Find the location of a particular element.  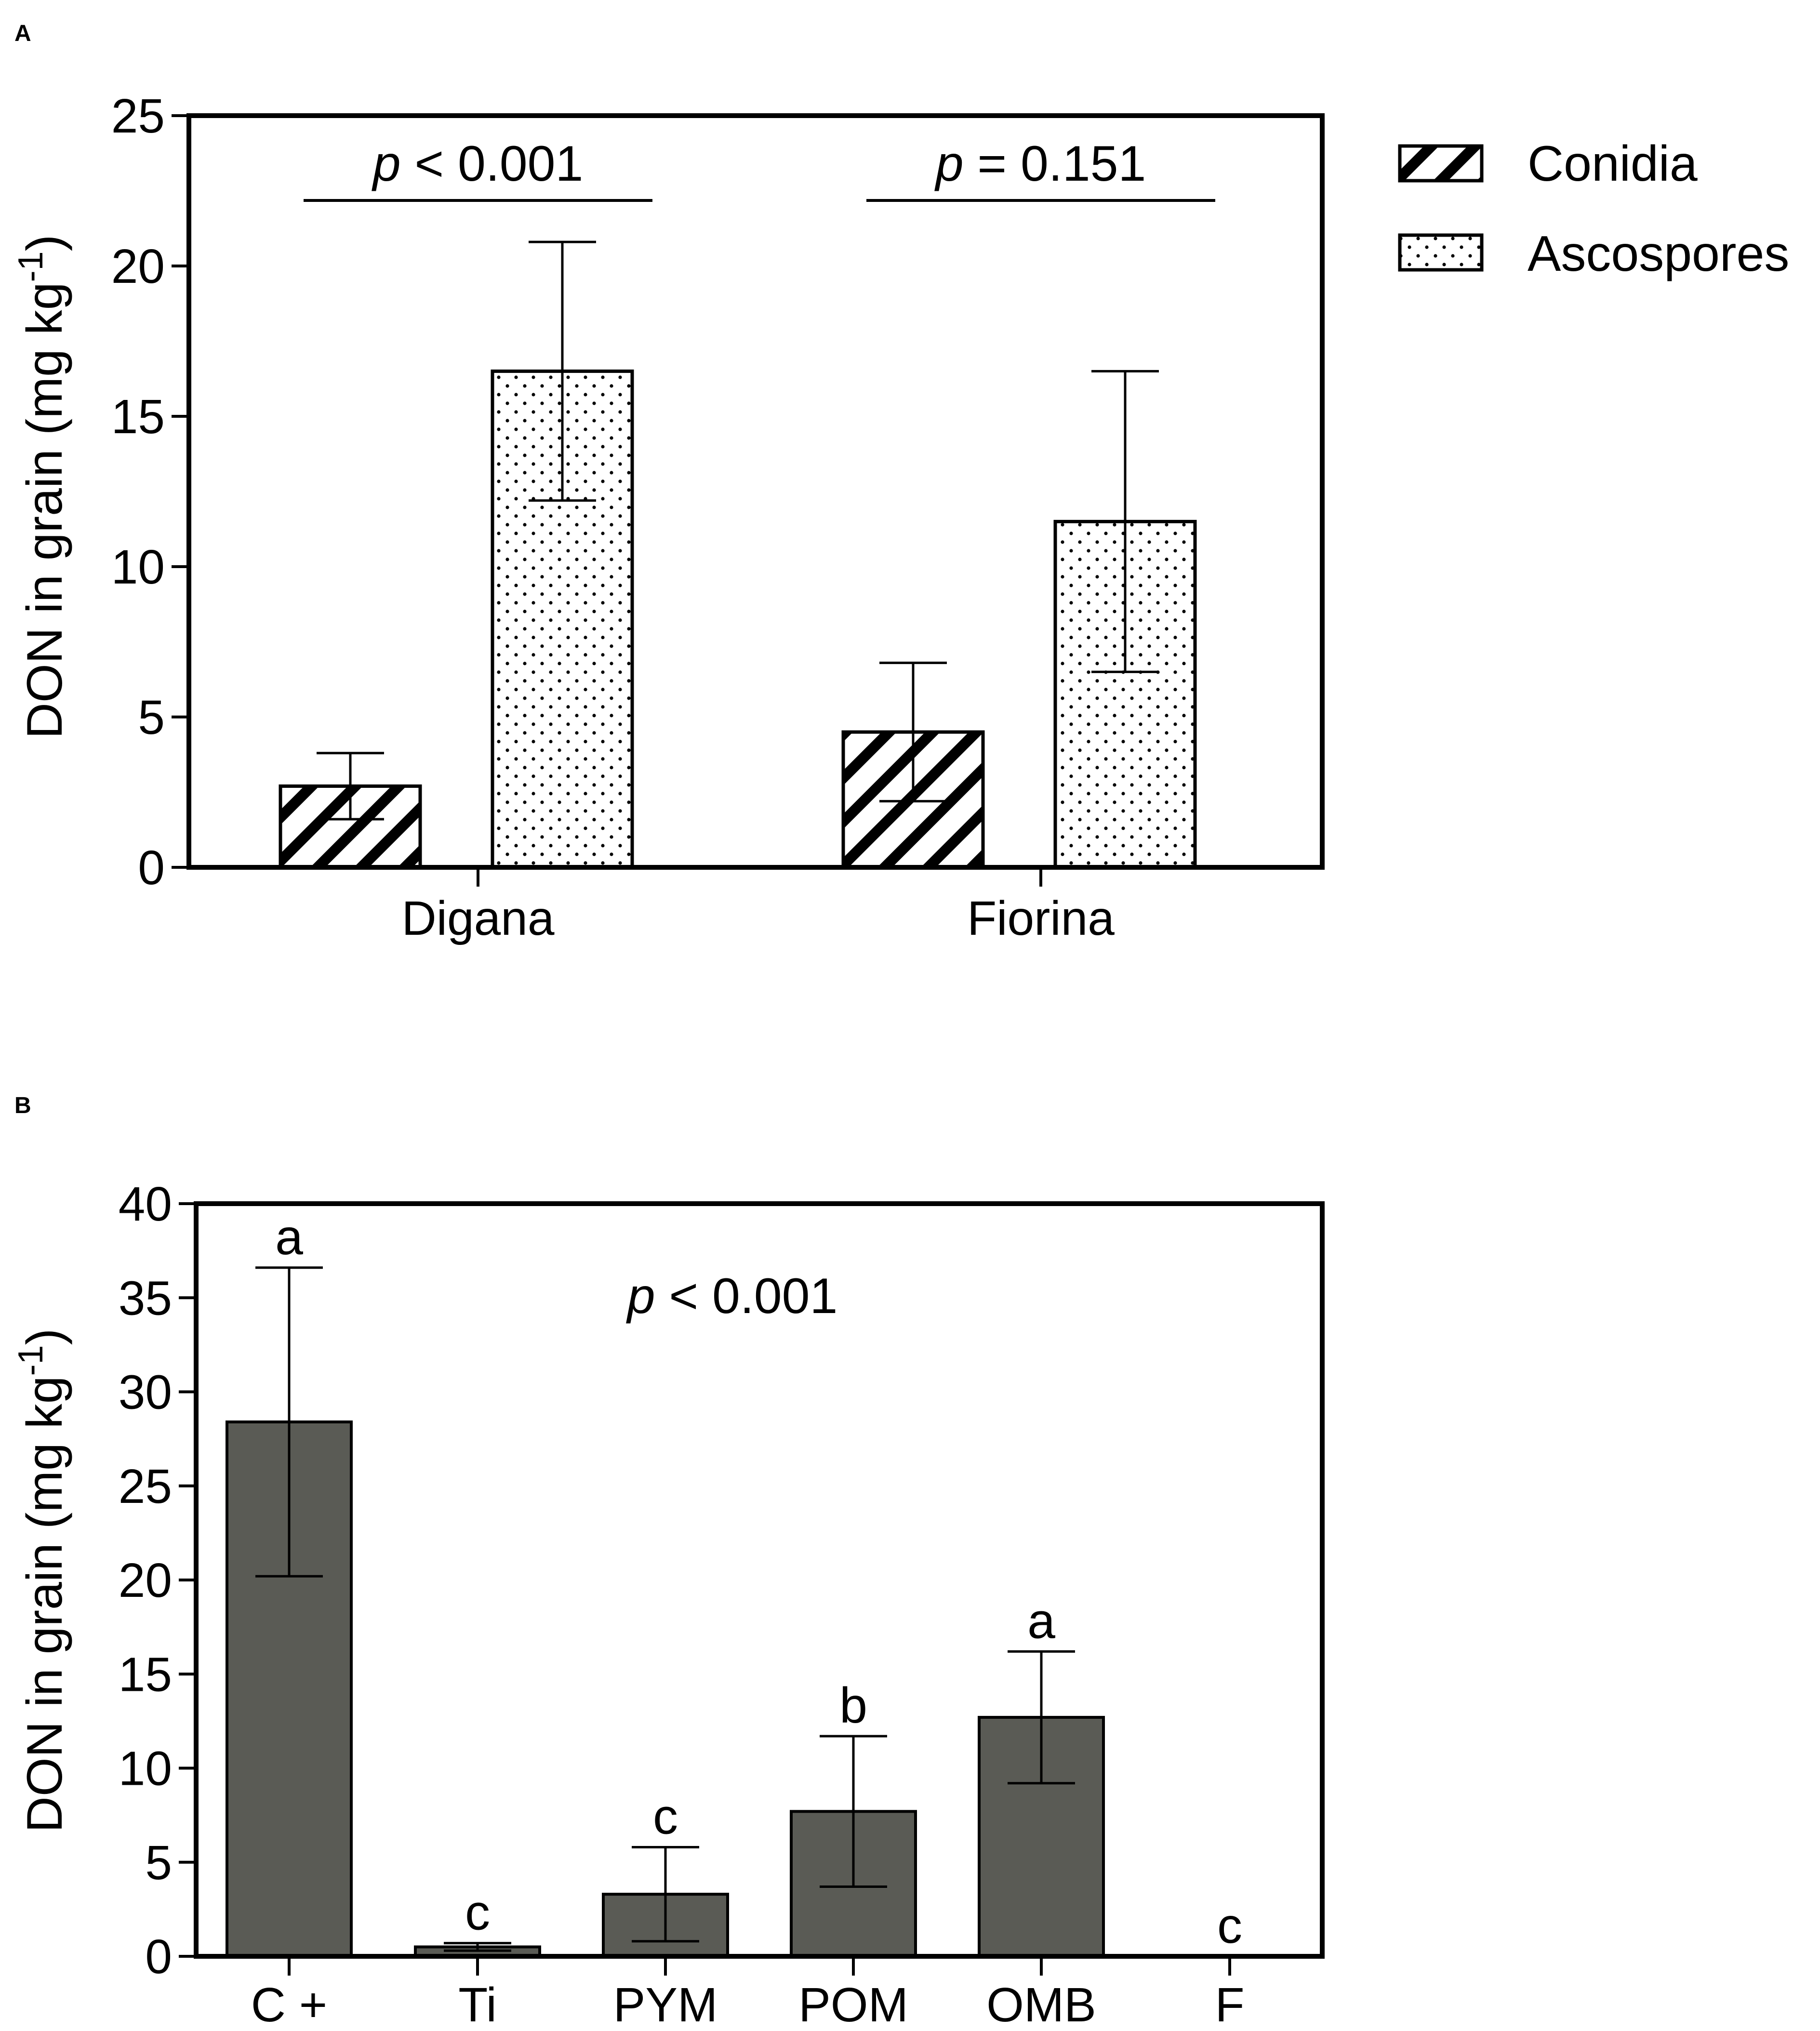

panel-b-x-tick-label: Ti is located at coordinates (478, 2005).